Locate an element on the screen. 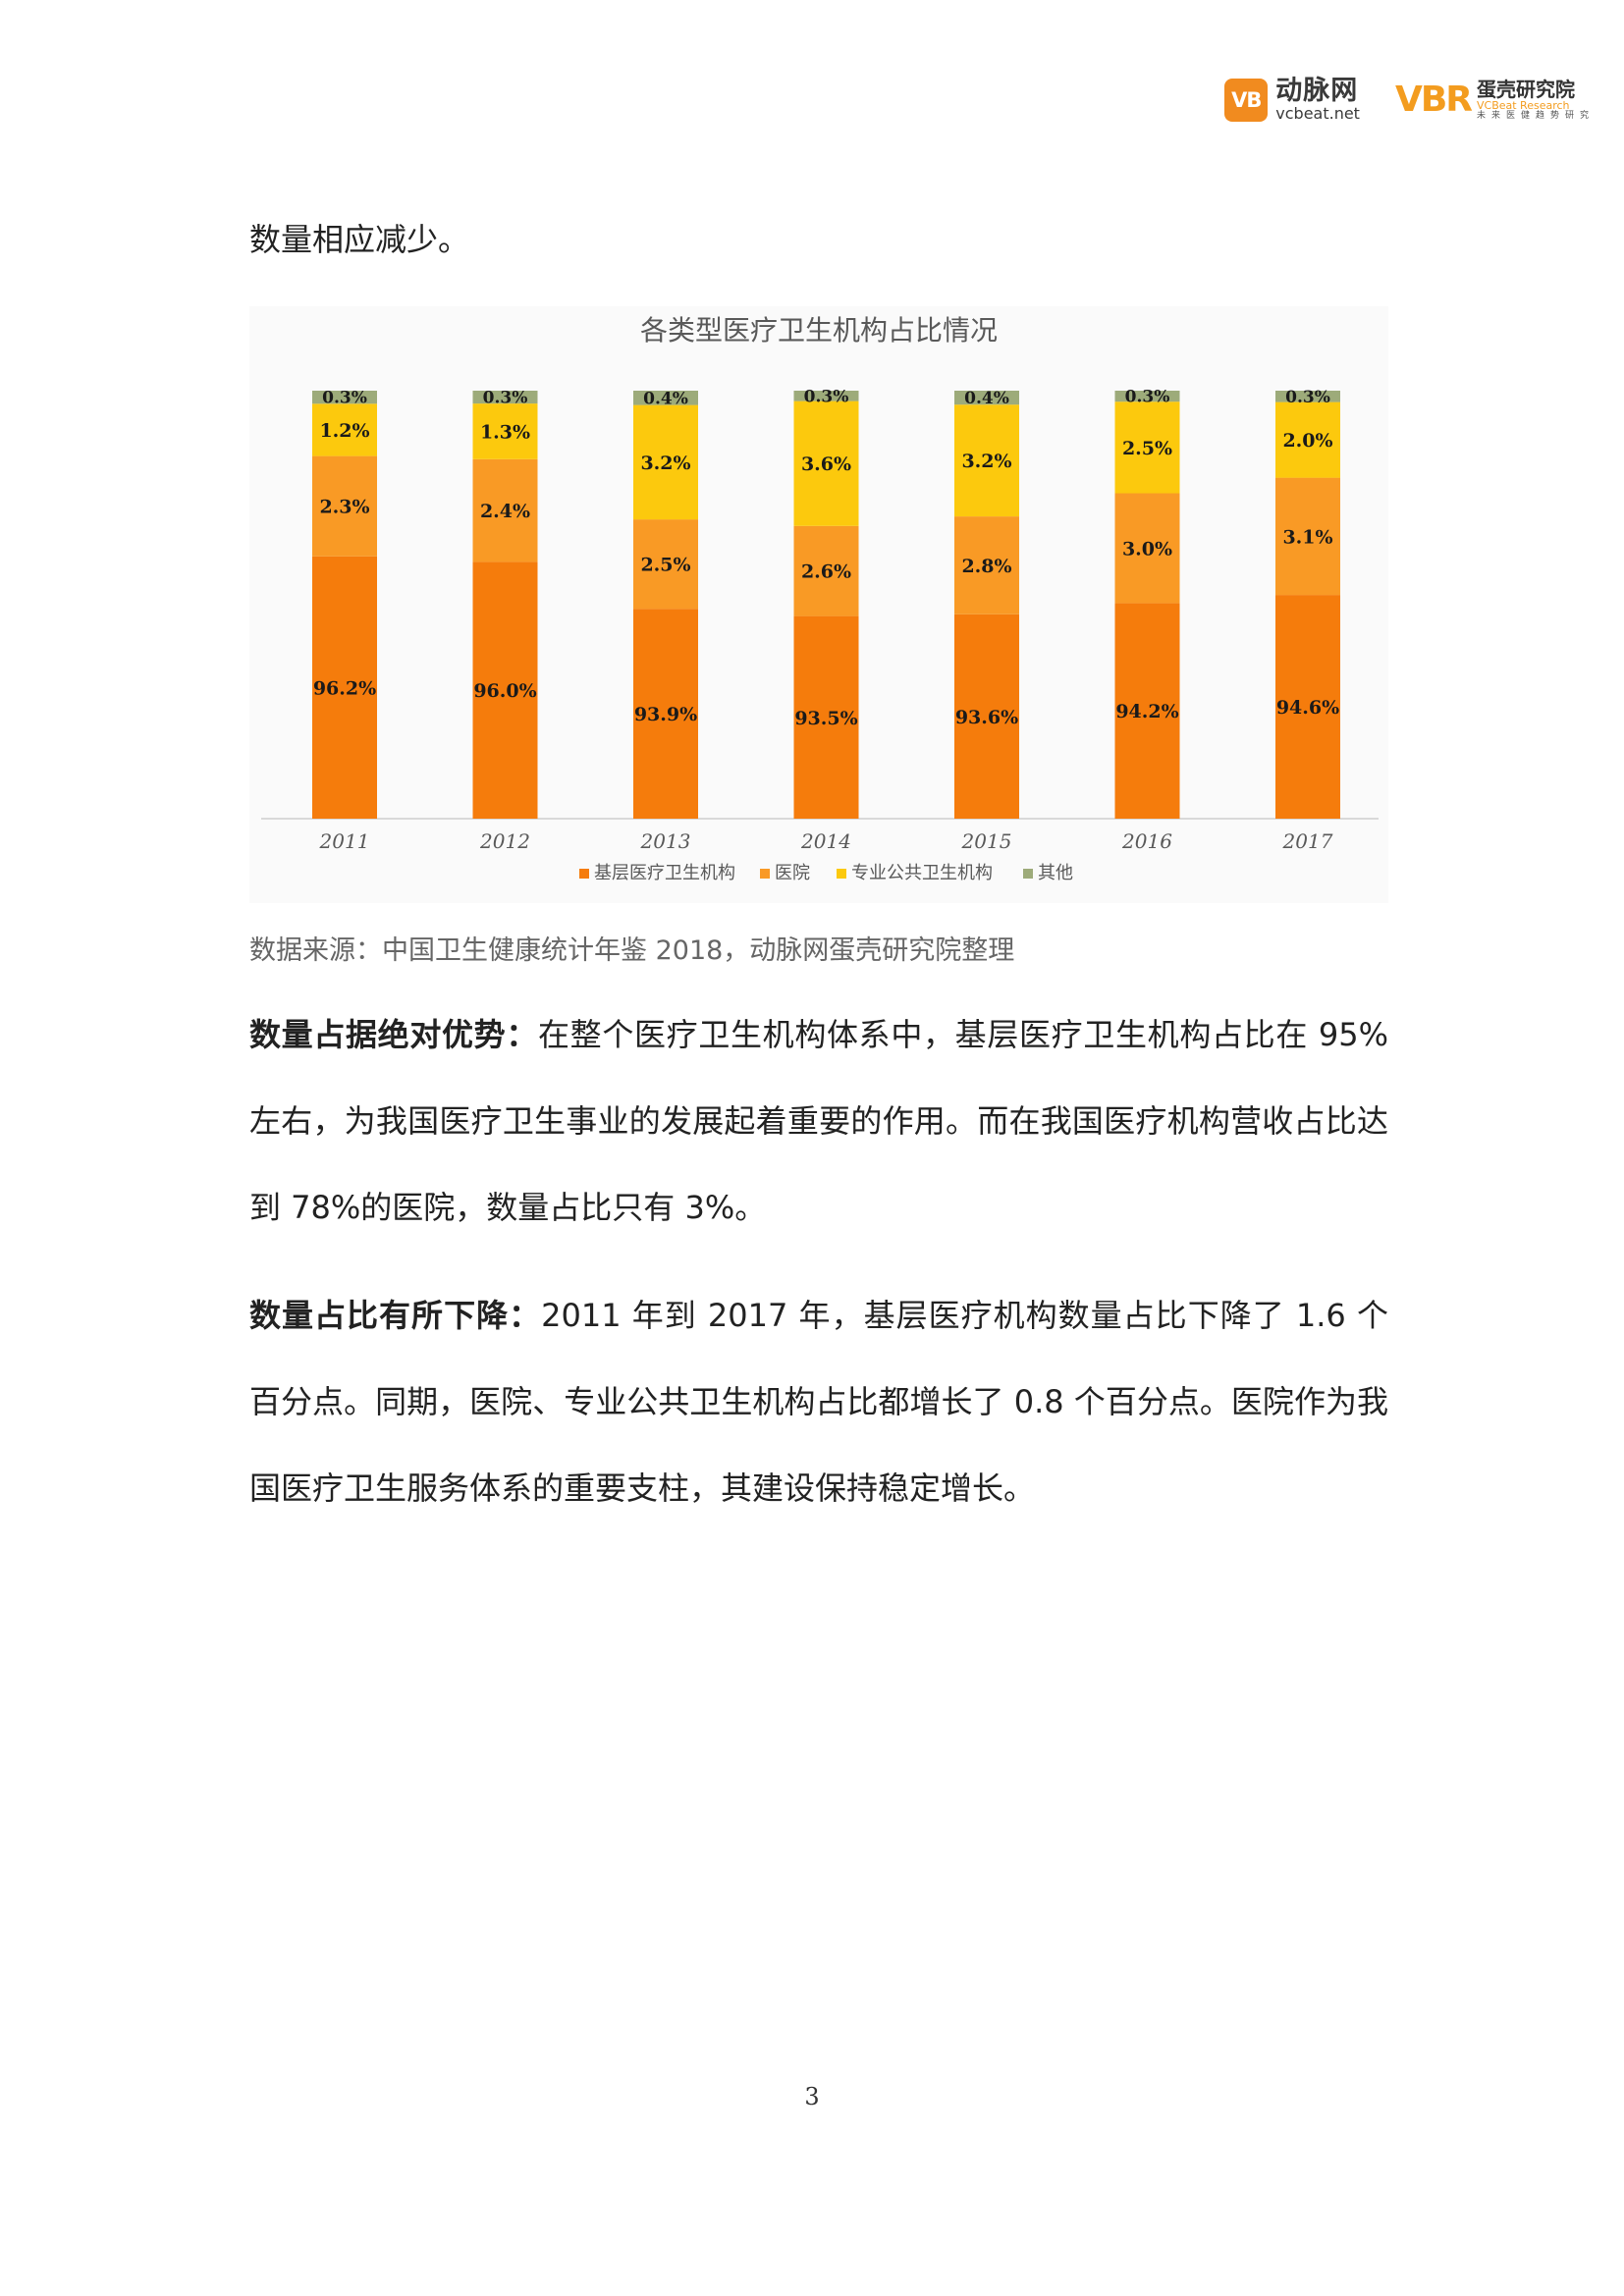 The image size is (1624, 2296). data-label: 2.0% is located at coordinates (1307, 441).